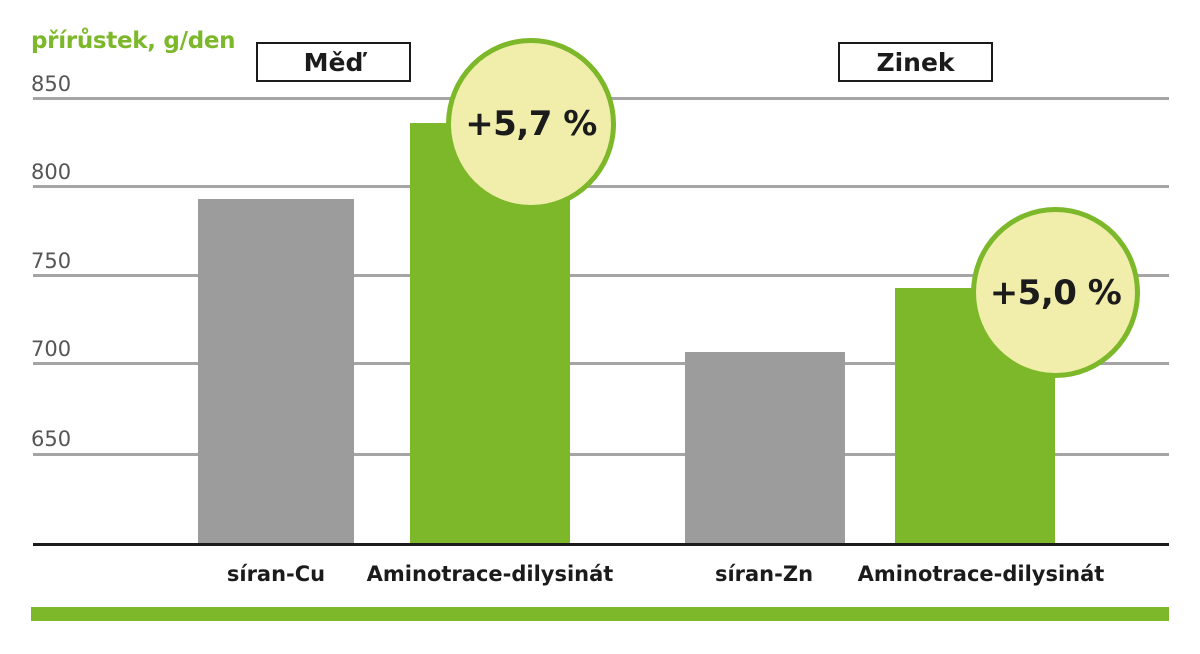 The width and height of the screenshot is (1200, 654). Describe the element at coordinates (333, 62) in the screenshot. I see `group-label-copper: Měď` at that location.